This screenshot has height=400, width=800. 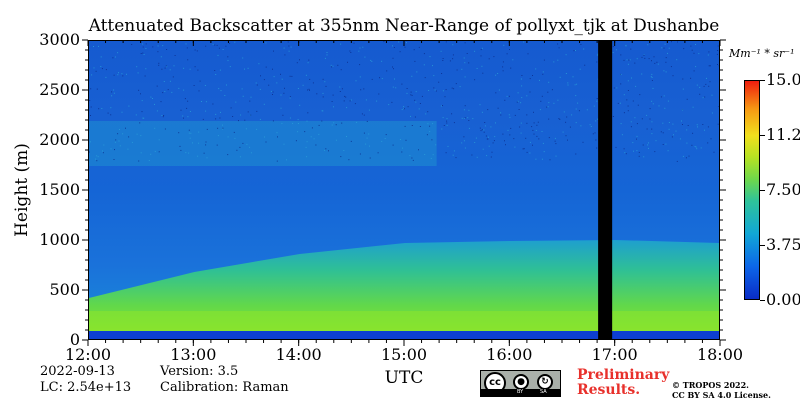 What do you see at coordinates (263, 143) in the screenshot?
I see `elevated-aerosol-layer` at bounding box center [263, 143].